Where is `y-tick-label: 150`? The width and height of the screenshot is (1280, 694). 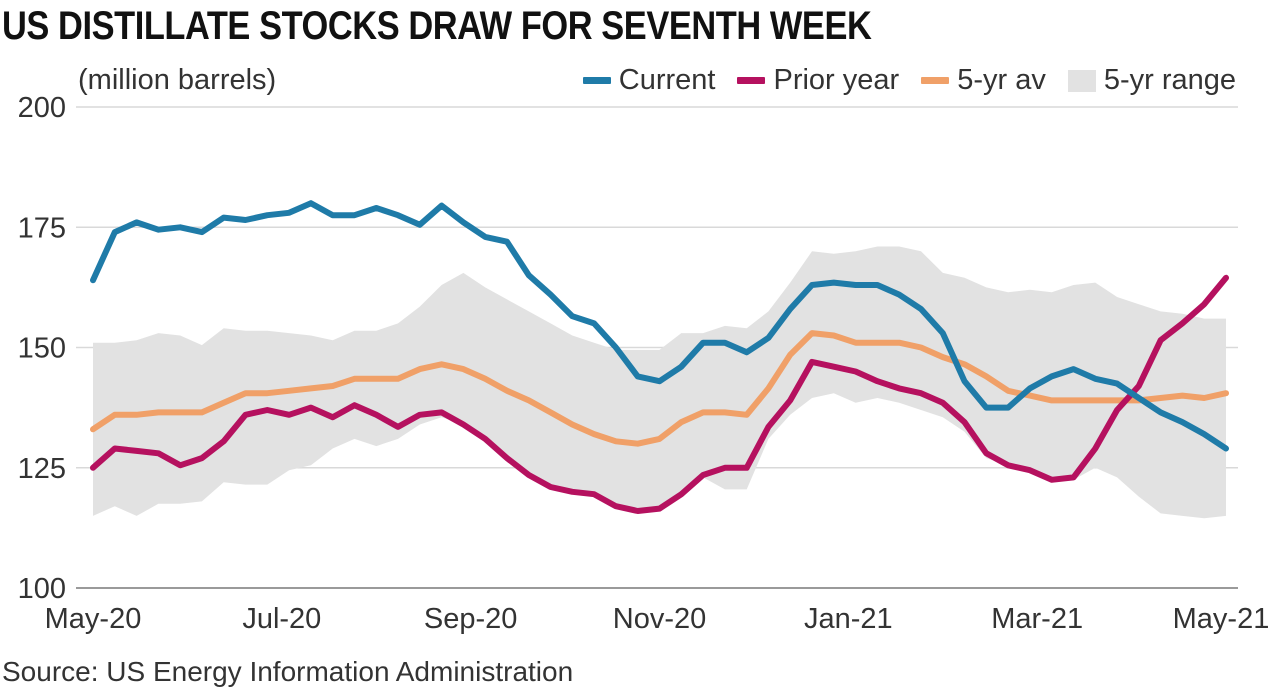 y-tick-label: 150 is located at coordinates (42, 349).